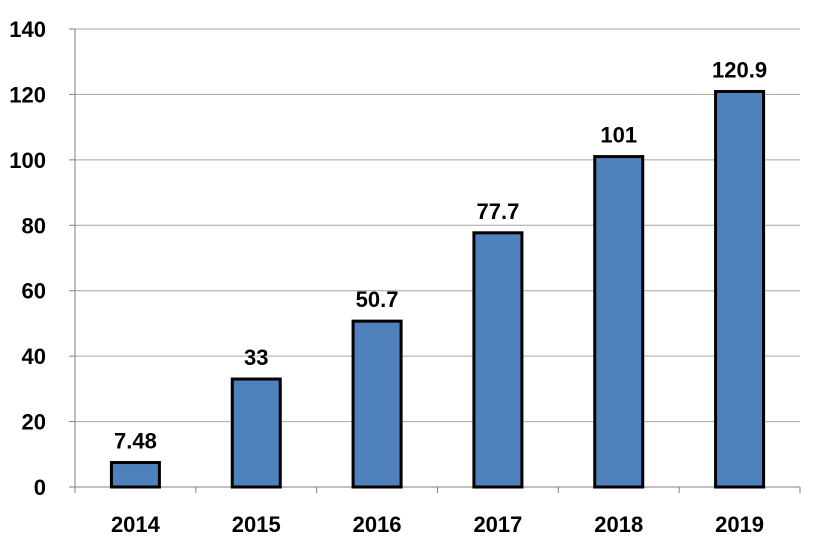  Describe the element at coordinates (135, 475) in the screenshot. I see `bar-2014` at that location.